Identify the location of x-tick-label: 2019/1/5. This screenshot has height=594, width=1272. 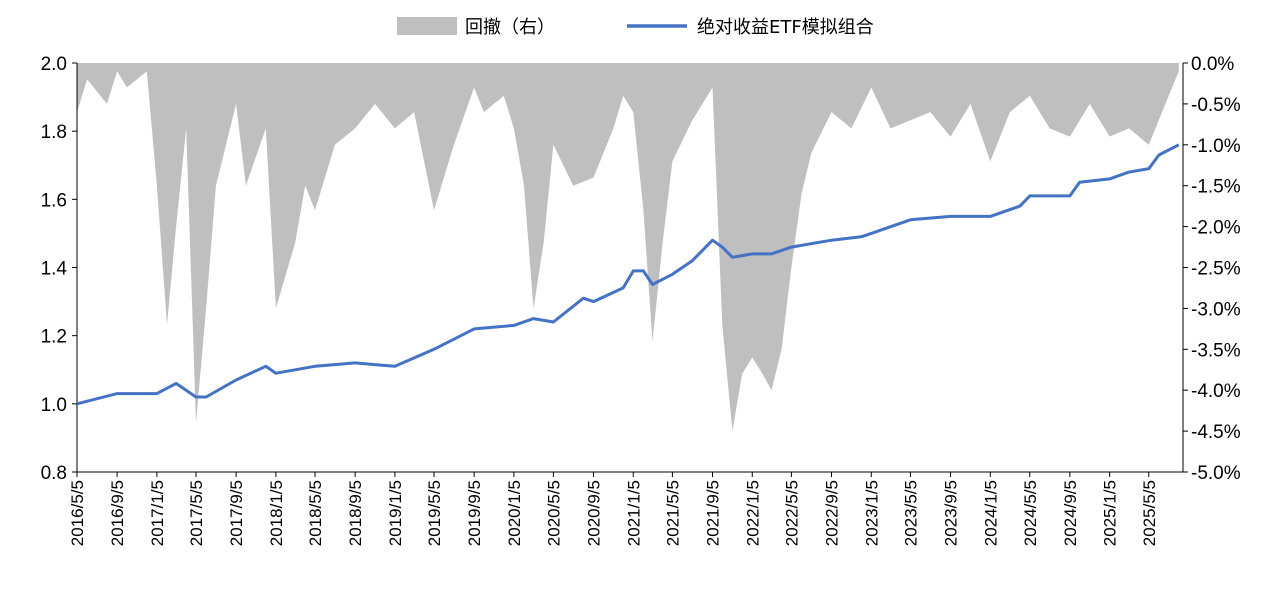
(395, 513).